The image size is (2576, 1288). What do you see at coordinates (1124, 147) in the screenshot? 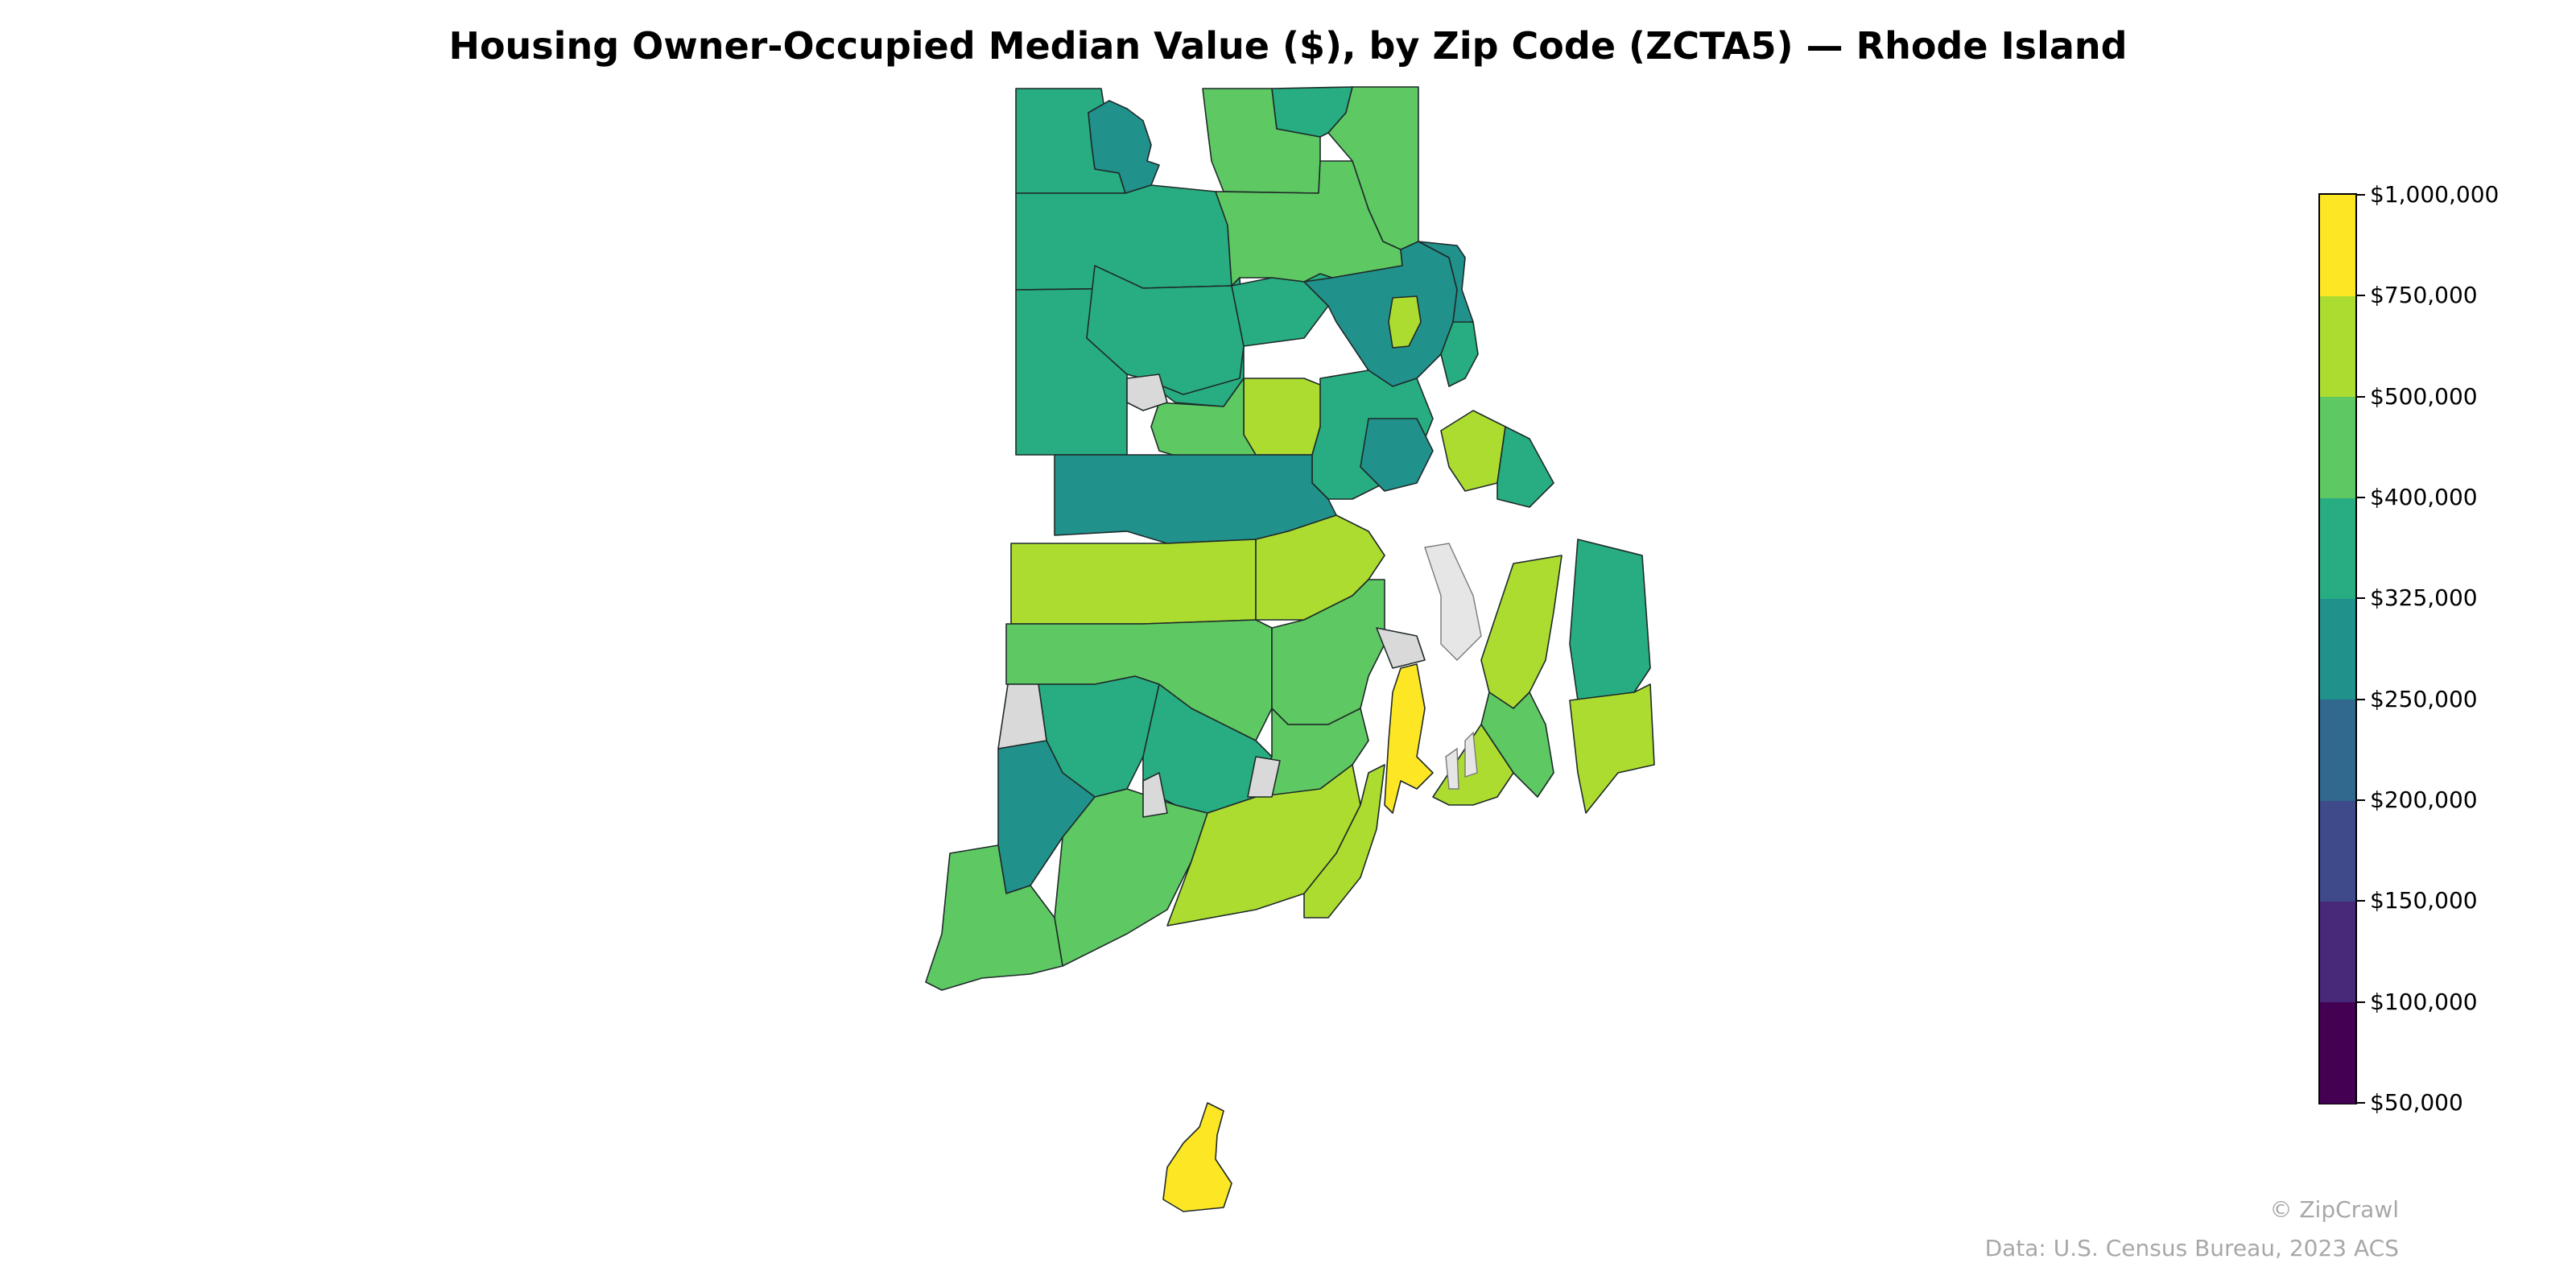
I see `zip-north-center` at bounding box center [1124, 147].